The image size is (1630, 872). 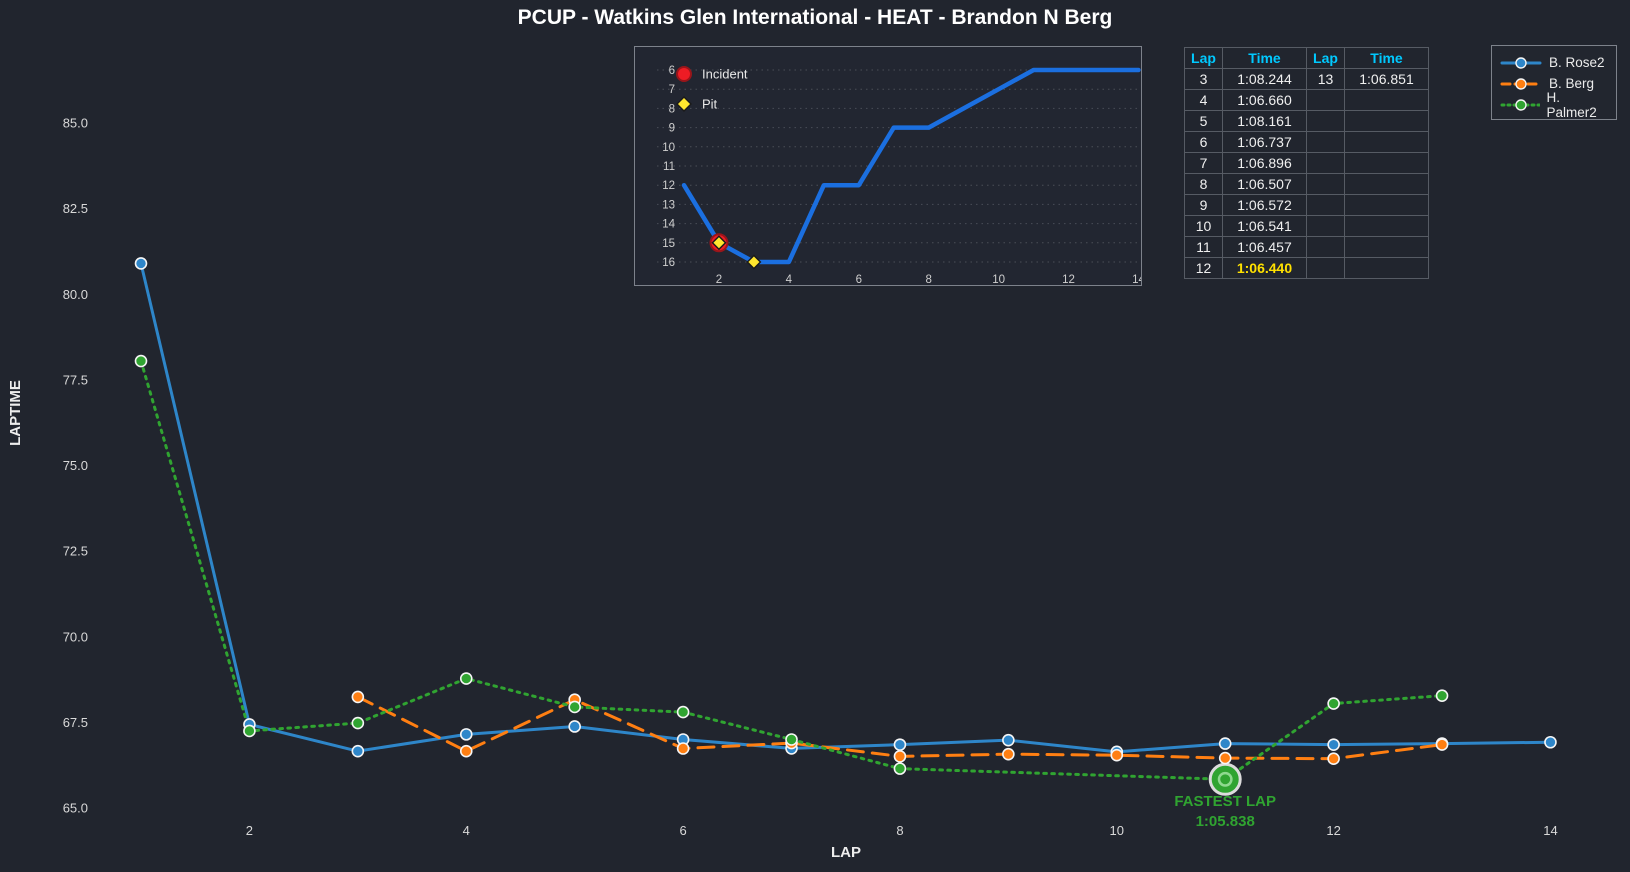 I want to click on time-cell: 1:06.541, so click(x=1264, y=226).